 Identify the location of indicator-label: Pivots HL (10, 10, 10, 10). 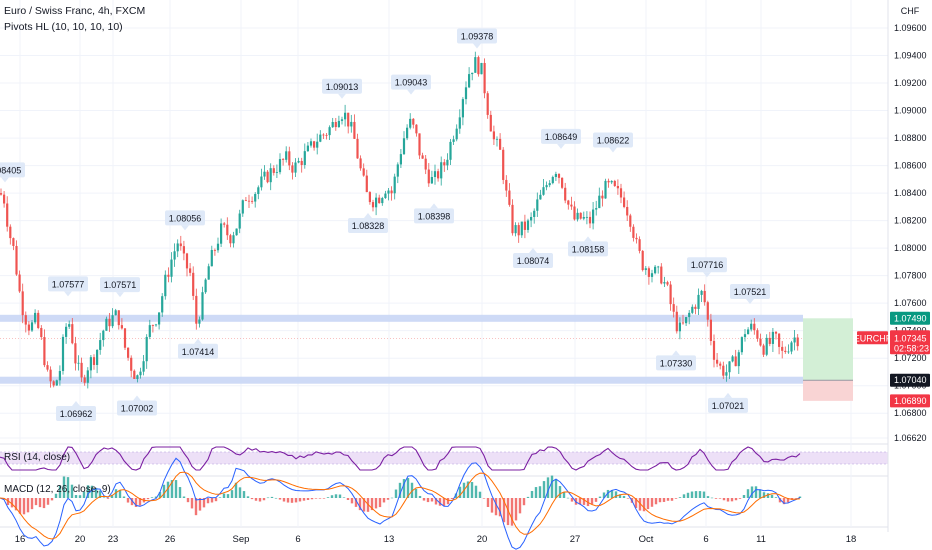
(63, 27).